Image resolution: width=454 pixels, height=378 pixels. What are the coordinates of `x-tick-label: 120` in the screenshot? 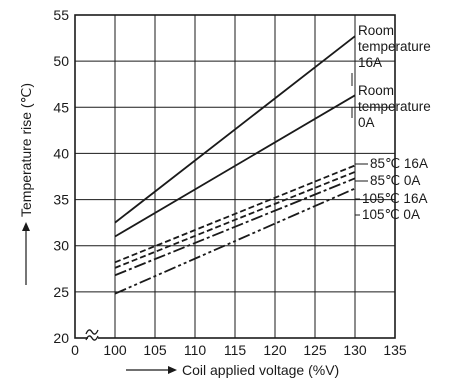 It's located at (275, 350).